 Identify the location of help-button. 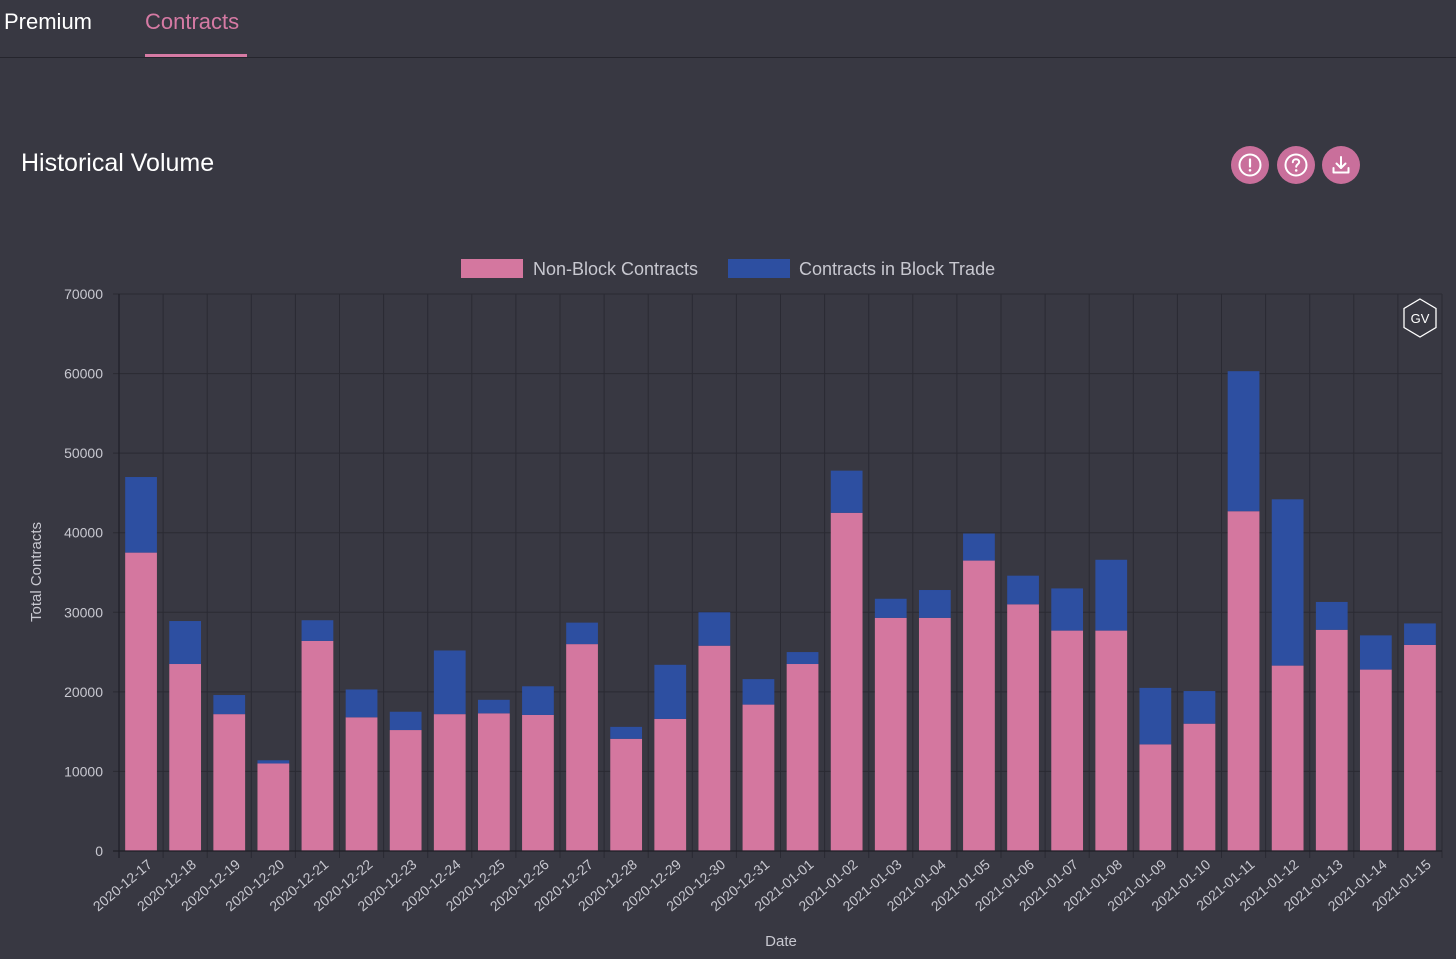
(1296, 165).